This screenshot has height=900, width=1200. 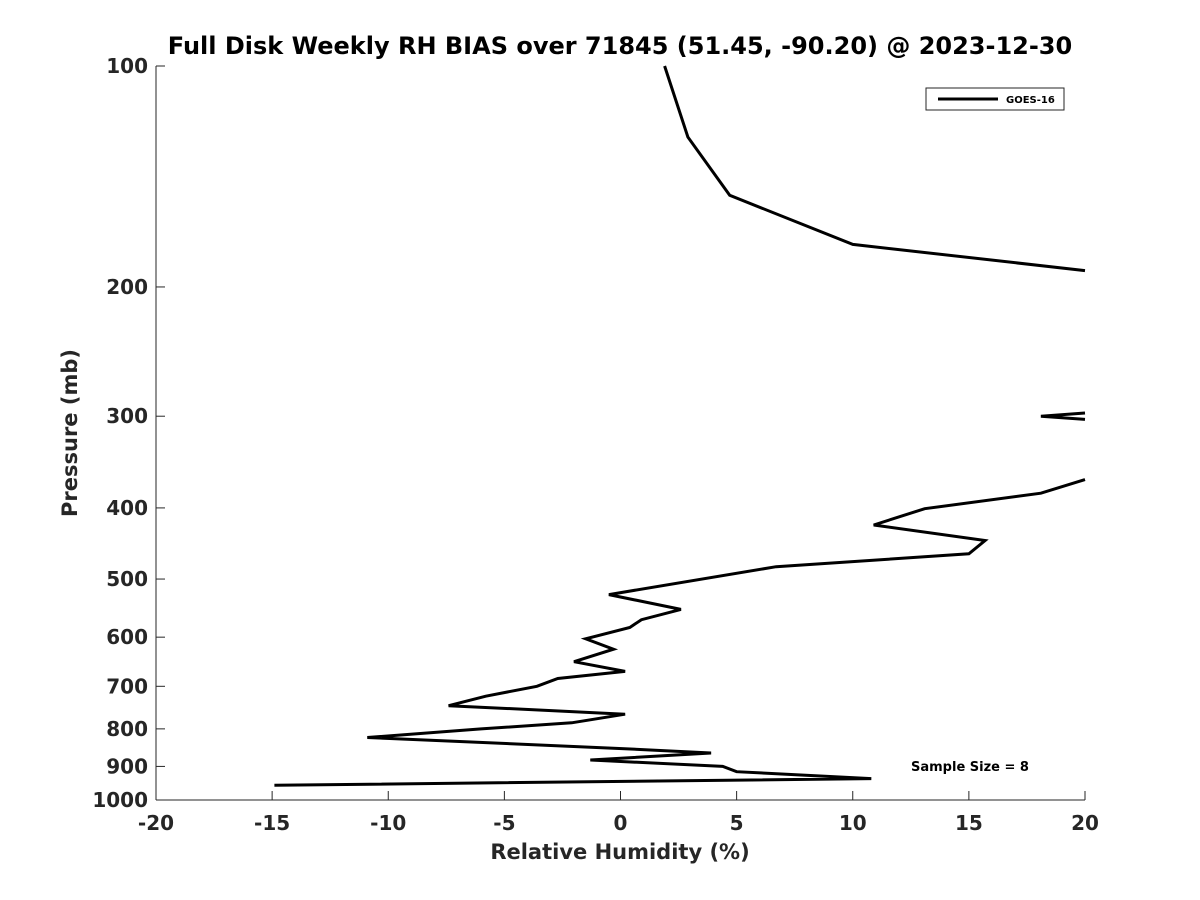 What do you see at coordinates (127, 66) in the screenshot?
I see `y-tick-label: 100` at bounding box center [127, 66].